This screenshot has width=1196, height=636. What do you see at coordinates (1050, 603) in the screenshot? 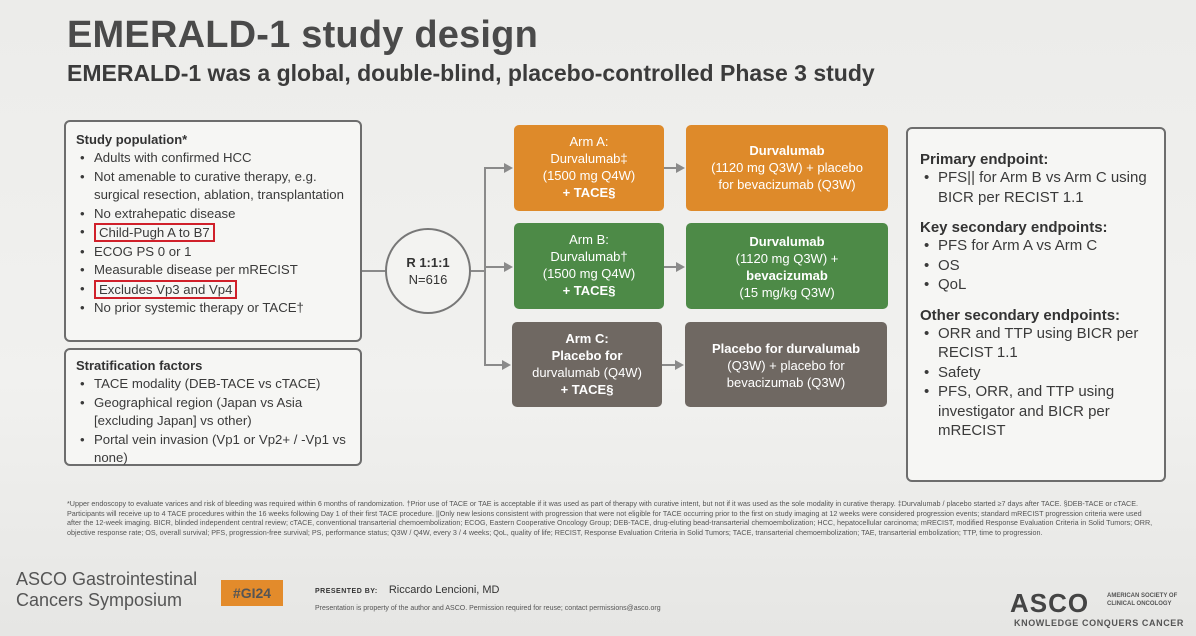
I see `asco-wordmark: ASCO` at bounding box center [1050, 603].